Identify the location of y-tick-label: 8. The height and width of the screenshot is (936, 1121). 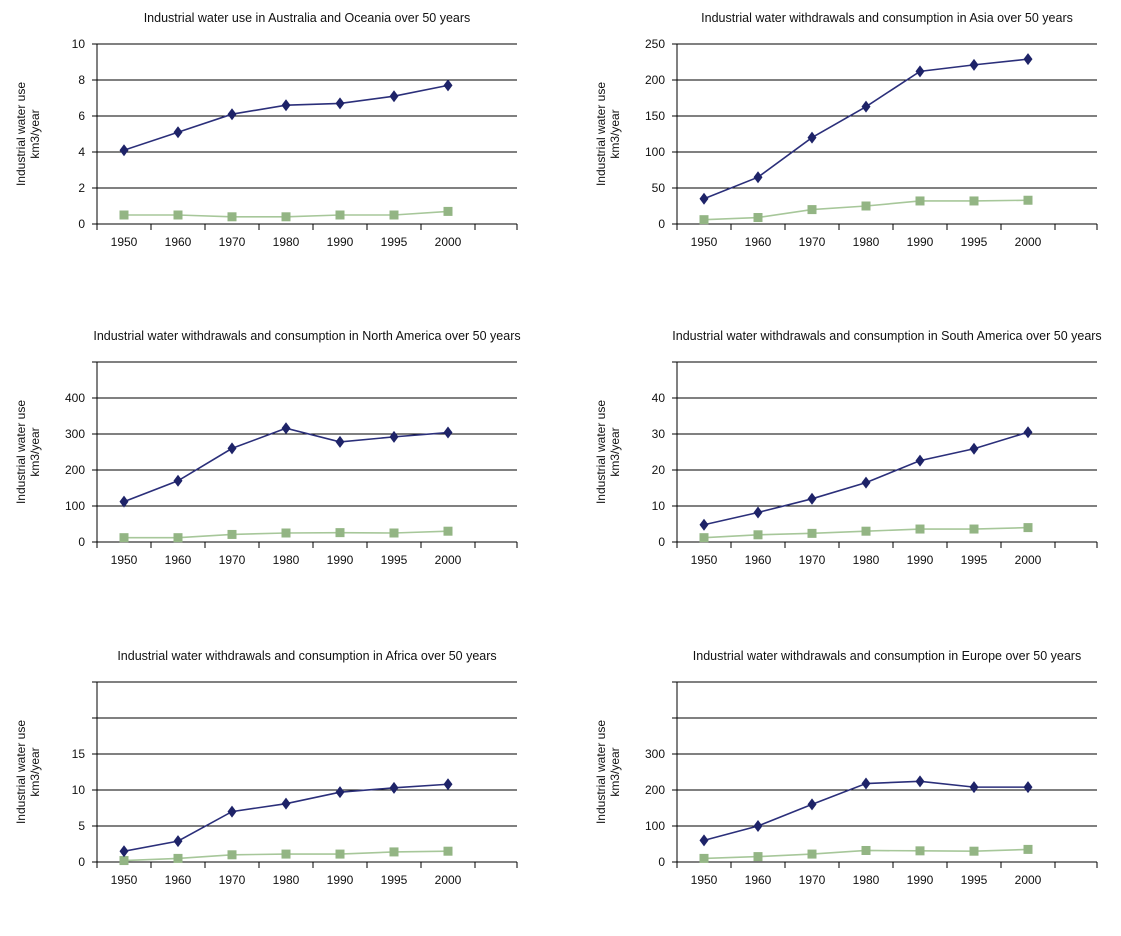
(81, 80).